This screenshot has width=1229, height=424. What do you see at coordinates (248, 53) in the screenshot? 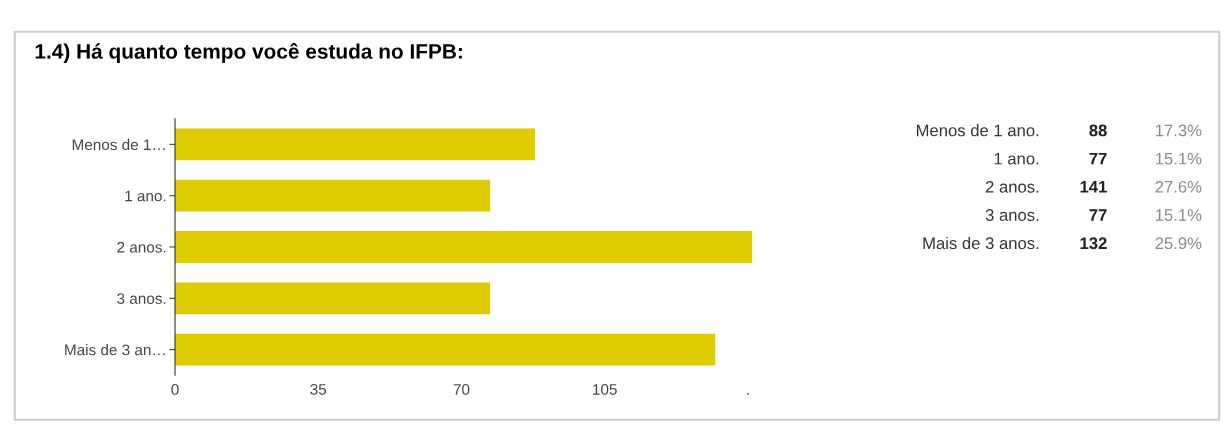
I see `chart-title: 1.4) Há quanto tempo você estuda no IFPB:` at bounding box center [248, 53].